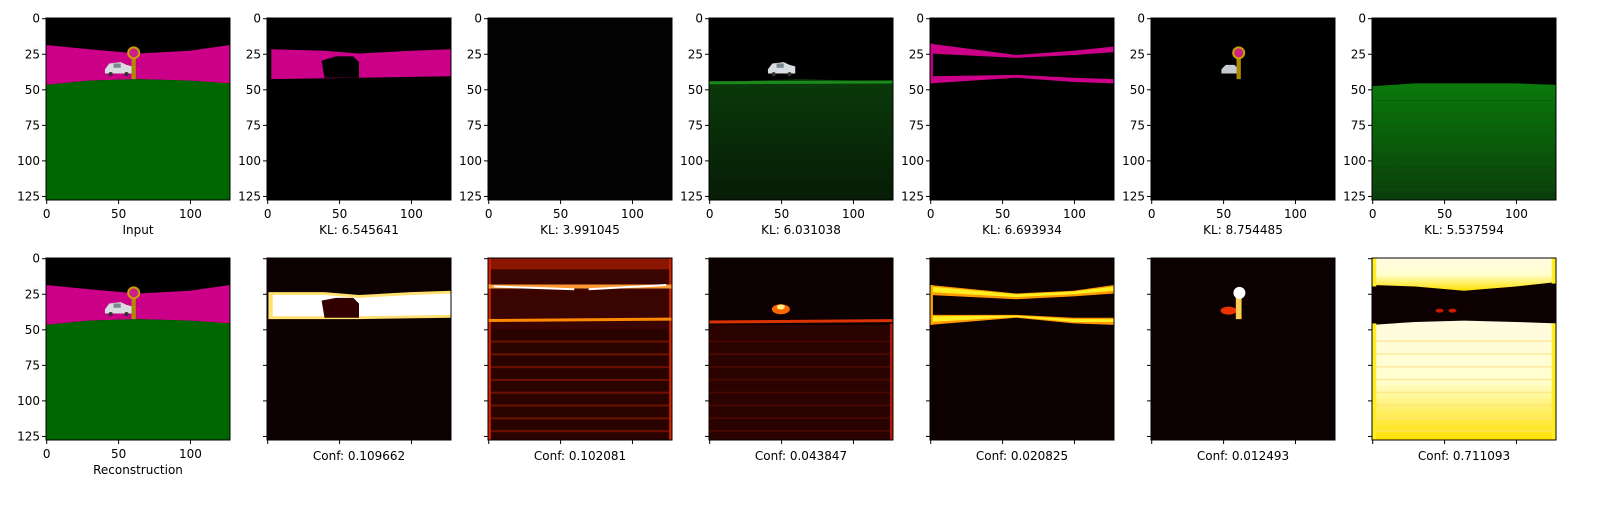 The width and height of the screenshot is (1609, 509). I want to click on panel-r2-c7-spot, so click(1452, 310).